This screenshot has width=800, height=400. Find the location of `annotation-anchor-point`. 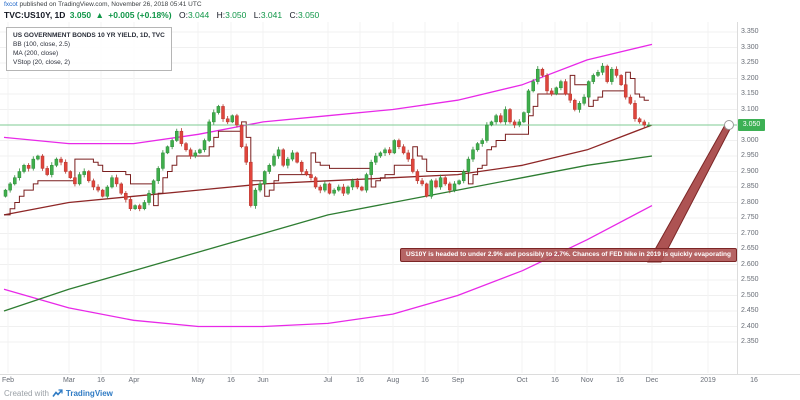

annotation-anchor-point is located at coordinates (729, 125).